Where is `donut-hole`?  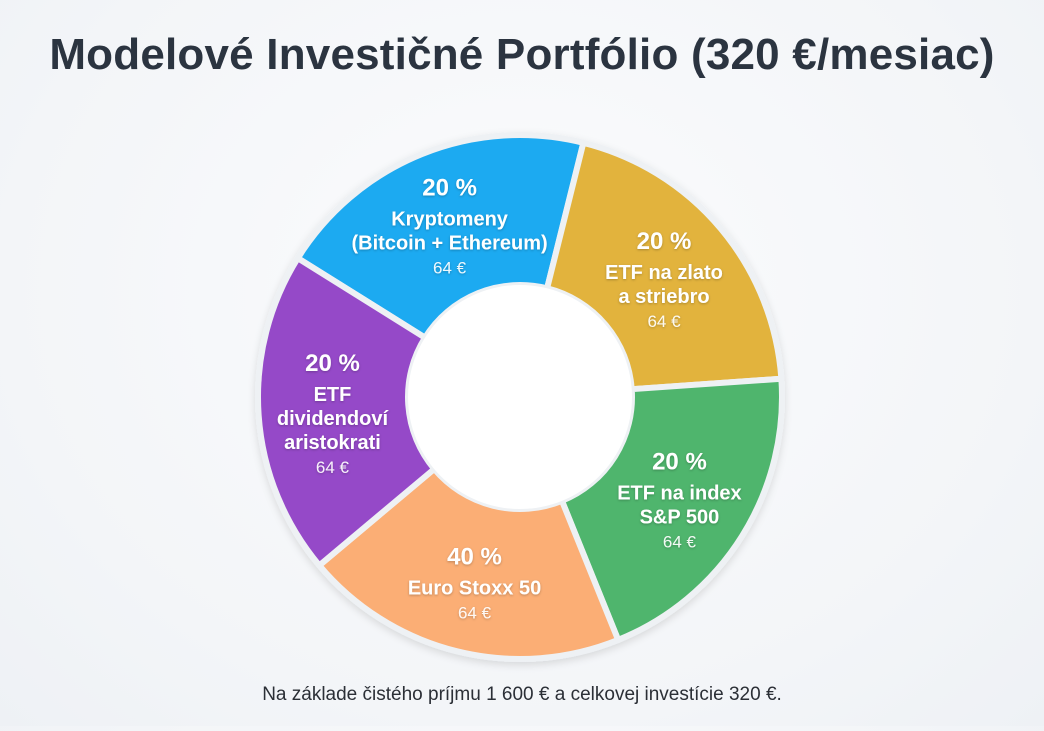 donut-hole is located at coordinates (520, 397).